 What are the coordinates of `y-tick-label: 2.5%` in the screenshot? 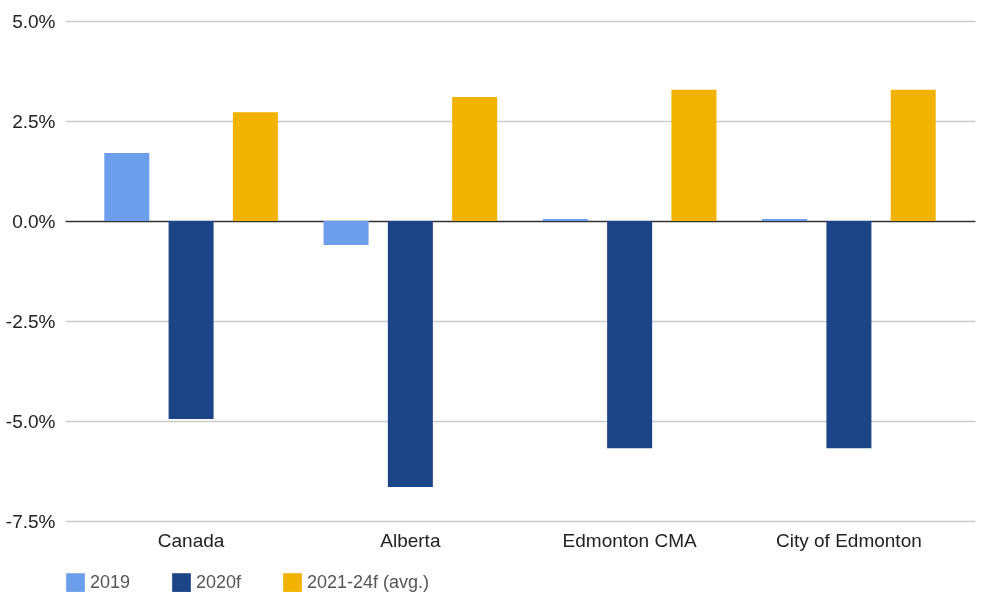 It's located at (34, 121).